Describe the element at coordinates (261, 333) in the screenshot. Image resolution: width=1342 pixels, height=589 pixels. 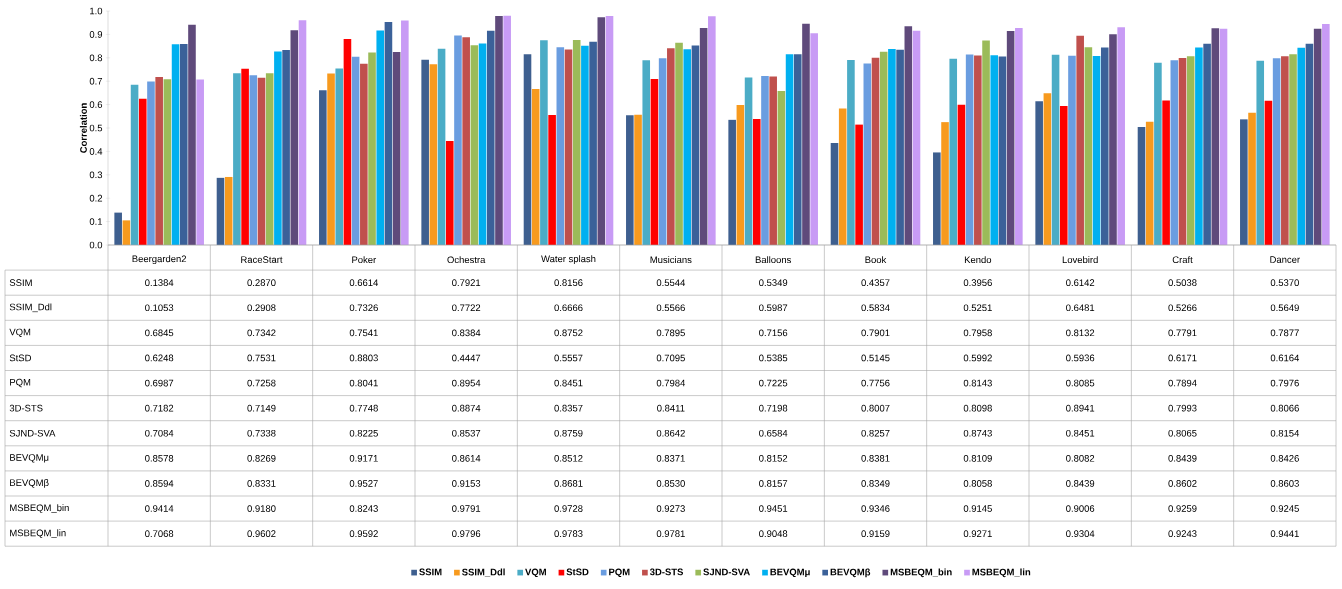
I see `data-label: 0.7342` at that location.